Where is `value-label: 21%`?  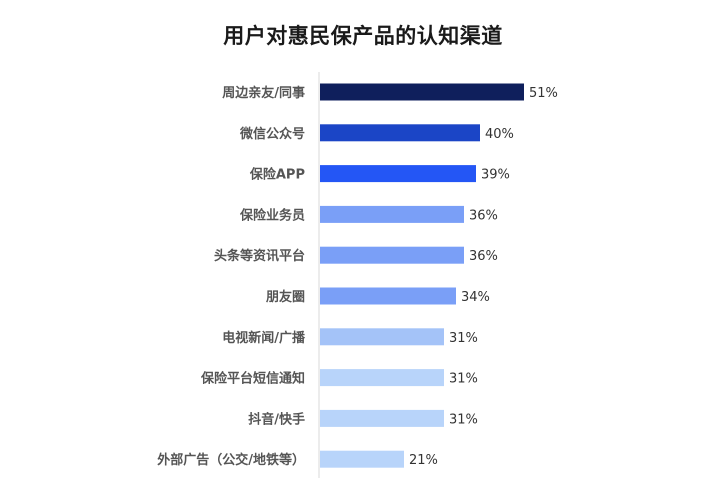 value-label: 21% is located at coordinates (423, 460).